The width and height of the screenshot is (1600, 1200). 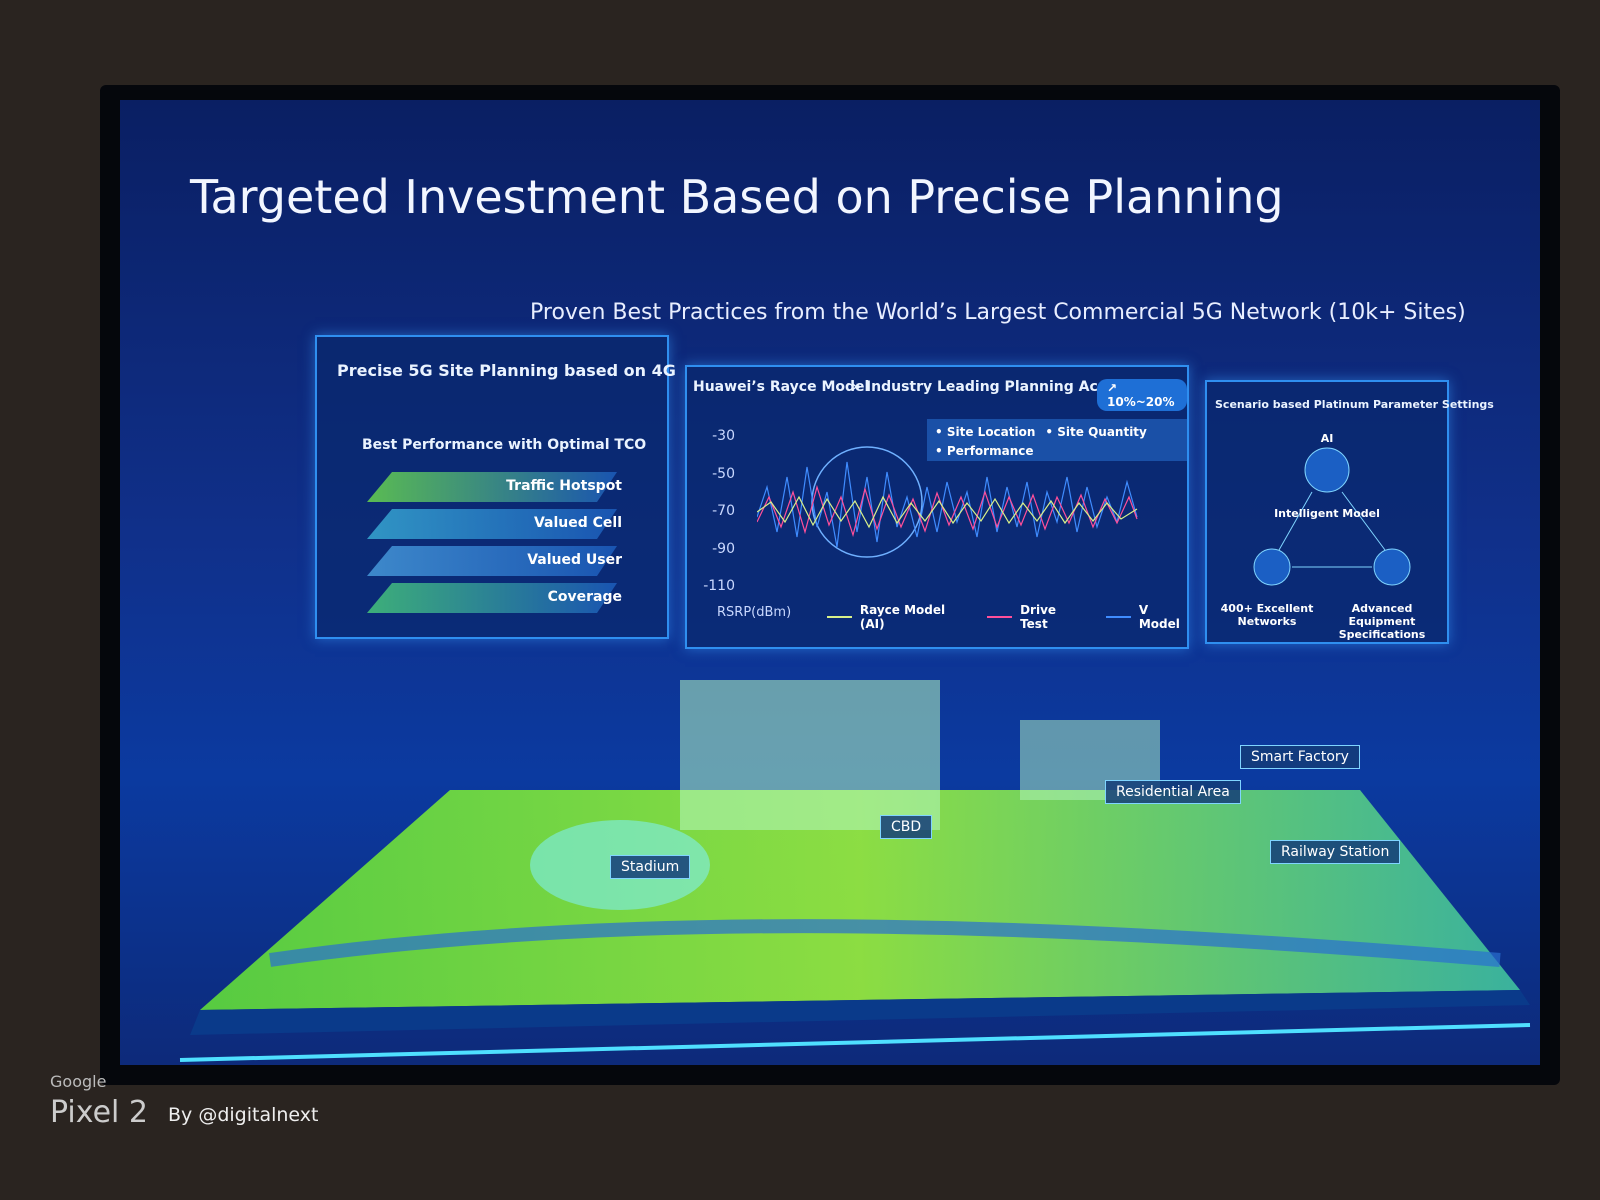 What do you see at coordinates (564, 486) in the screenshot?
I see `layer-label: Traffic Hotspot` at bounding box center [564, 486].